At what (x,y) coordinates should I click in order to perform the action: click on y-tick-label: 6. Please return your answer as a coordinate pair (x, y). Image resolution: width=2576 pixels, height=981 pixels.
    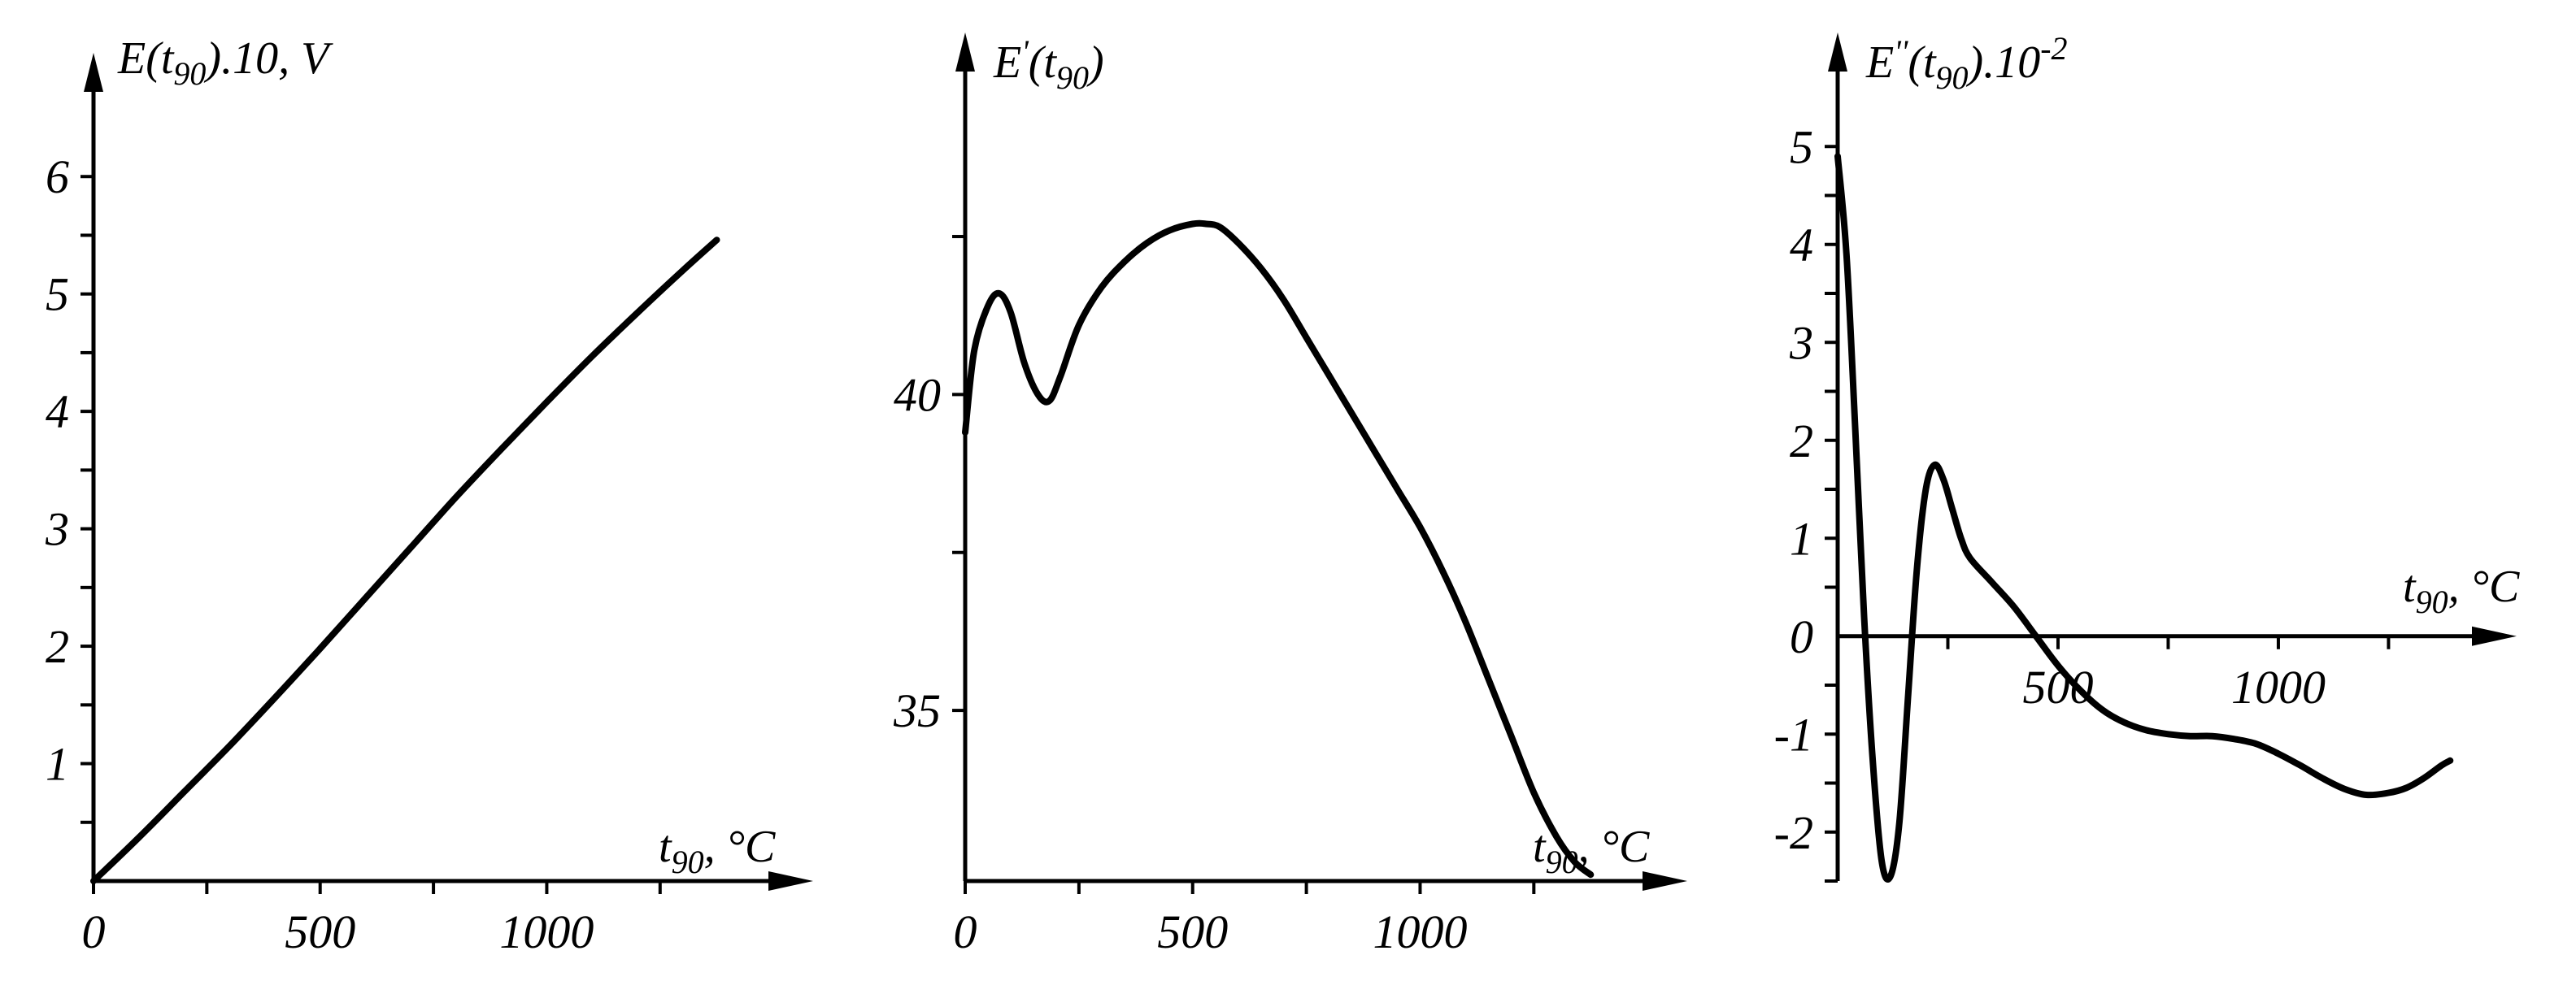
    Looking at the image, I should click on (58, 176).